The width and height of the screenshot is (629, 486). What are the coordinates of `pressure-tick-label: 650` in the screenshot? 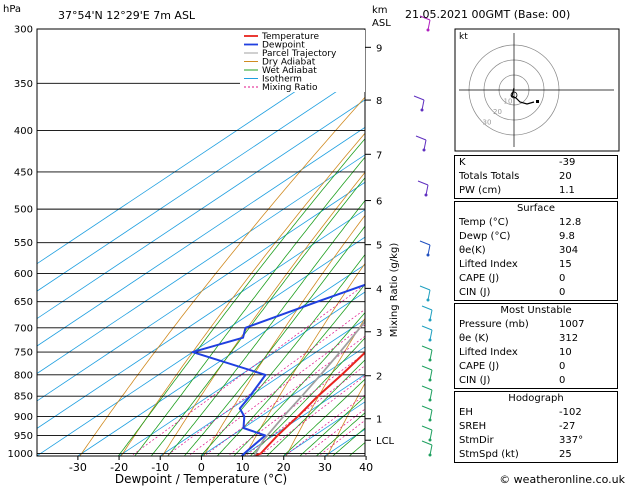 It's located at (23, 302).